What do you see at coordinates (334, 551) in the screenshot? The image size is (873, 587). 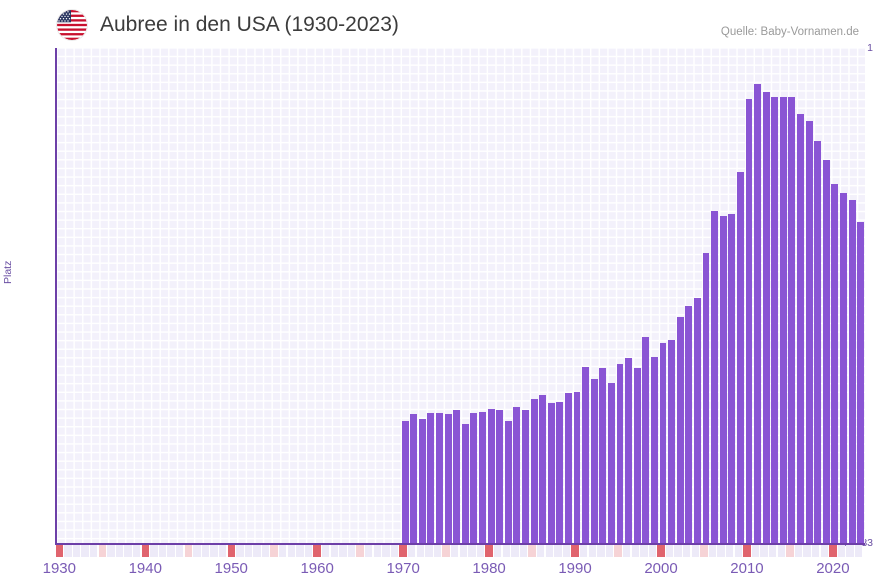 I see `x-tick-1962` at bounding box center [334, 551].